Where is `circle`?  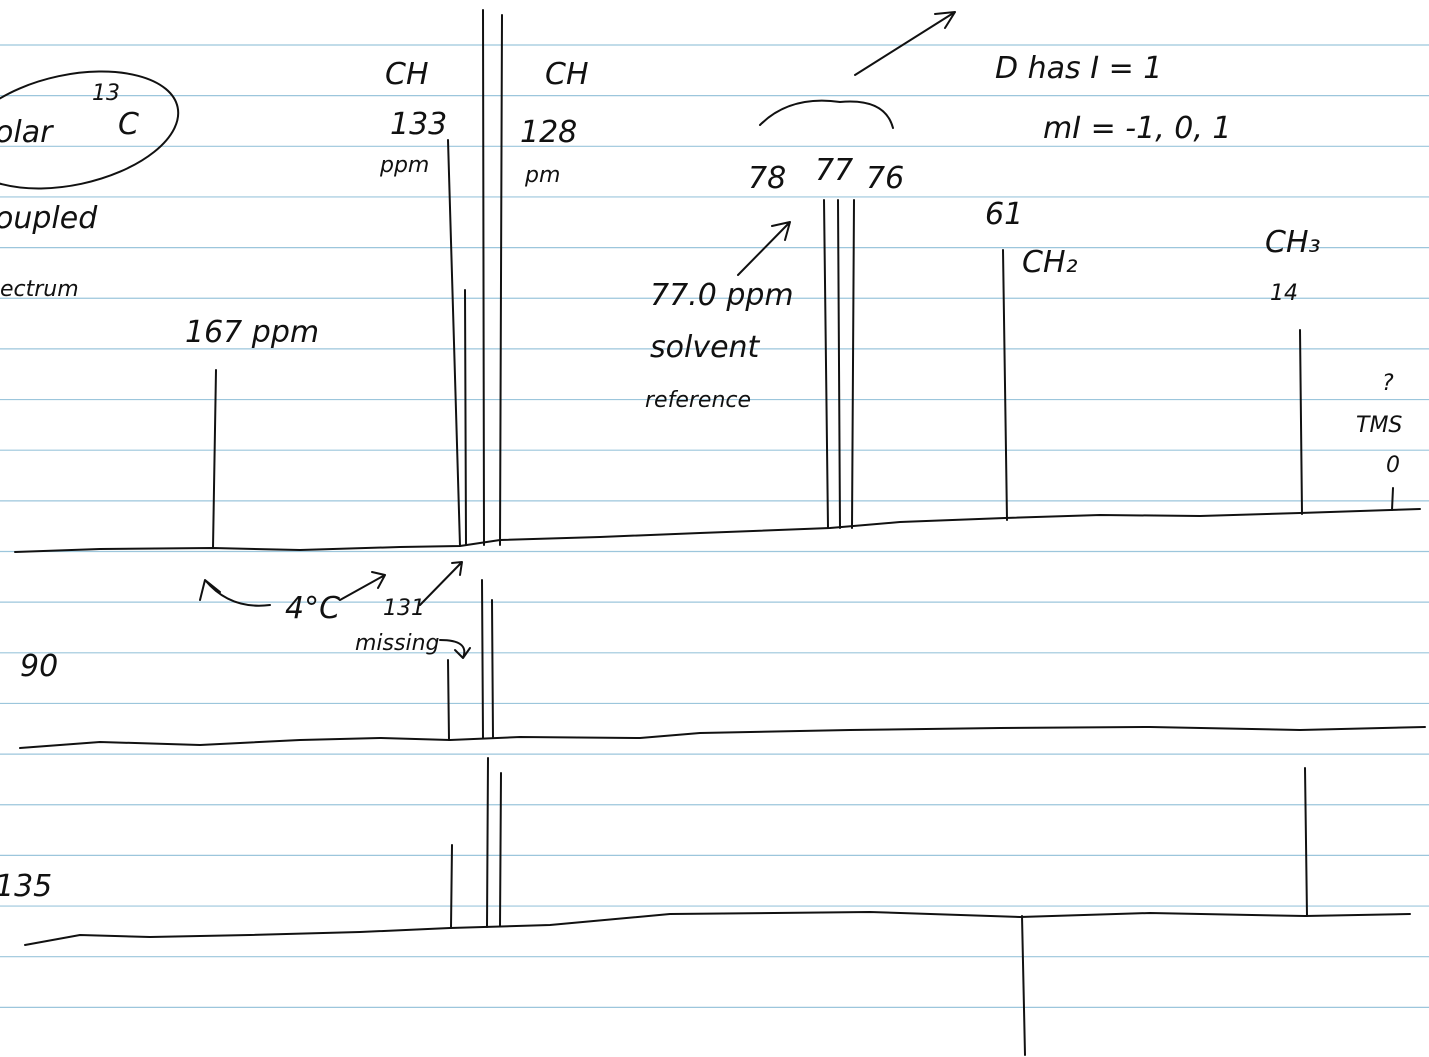 circle is located at coordinates (90, 130).